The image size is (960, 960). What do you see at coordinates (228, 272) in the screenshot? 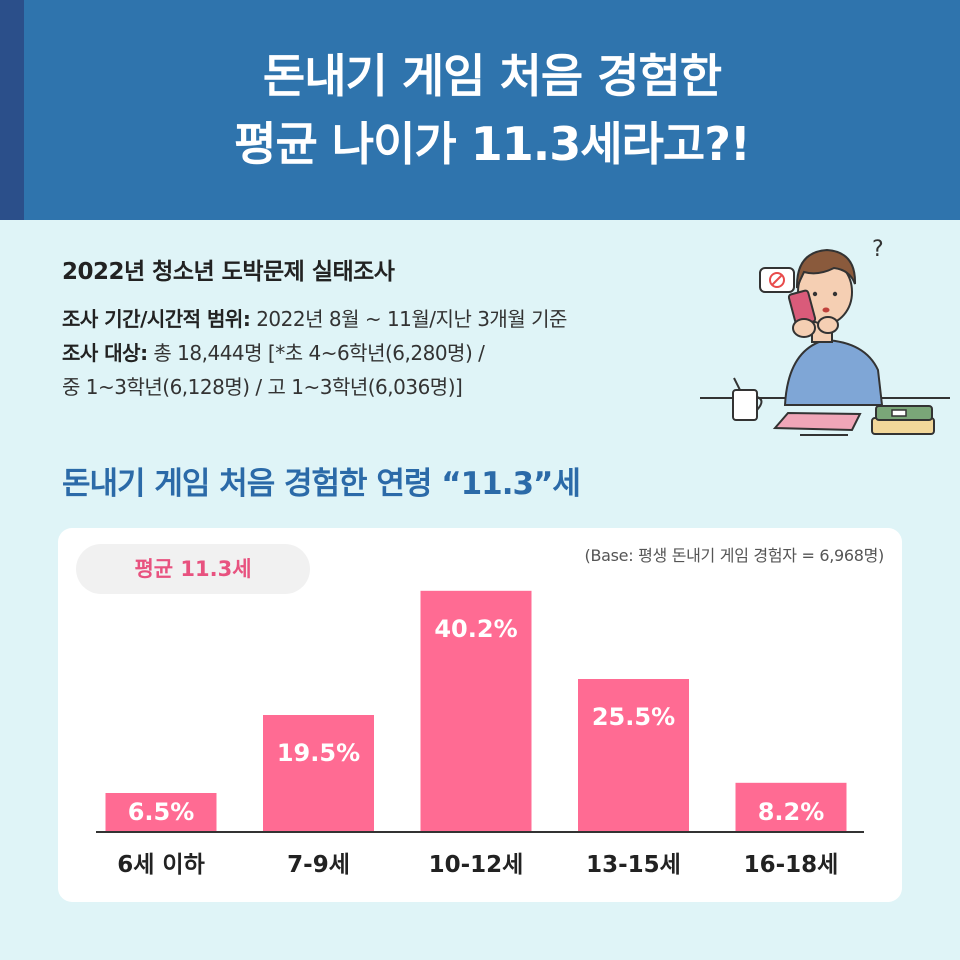
I see `survey-title: 2022년 청소년 도박문제 실태조사` at bounding box center [228, 272].